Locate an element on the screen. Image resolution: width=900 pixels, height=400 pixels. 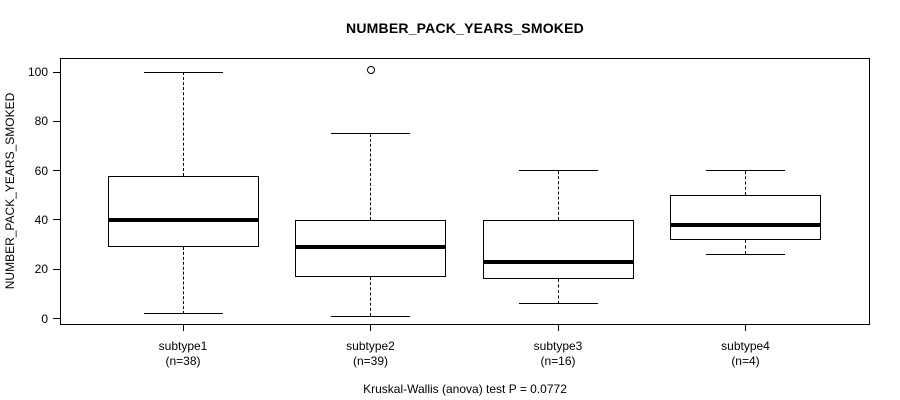
stat-test-annotation: Kruskal-Wallis (anova) test P = 0.0772 is located at coordinates (465, 389).